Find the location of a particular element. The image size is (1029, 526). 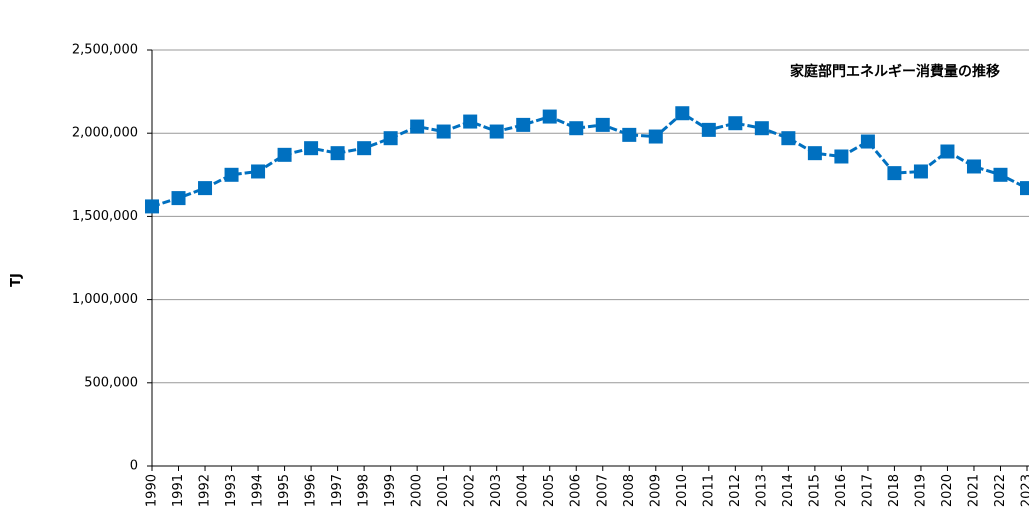

x-tick-label: 2002 is located at coordinates (470, 490).